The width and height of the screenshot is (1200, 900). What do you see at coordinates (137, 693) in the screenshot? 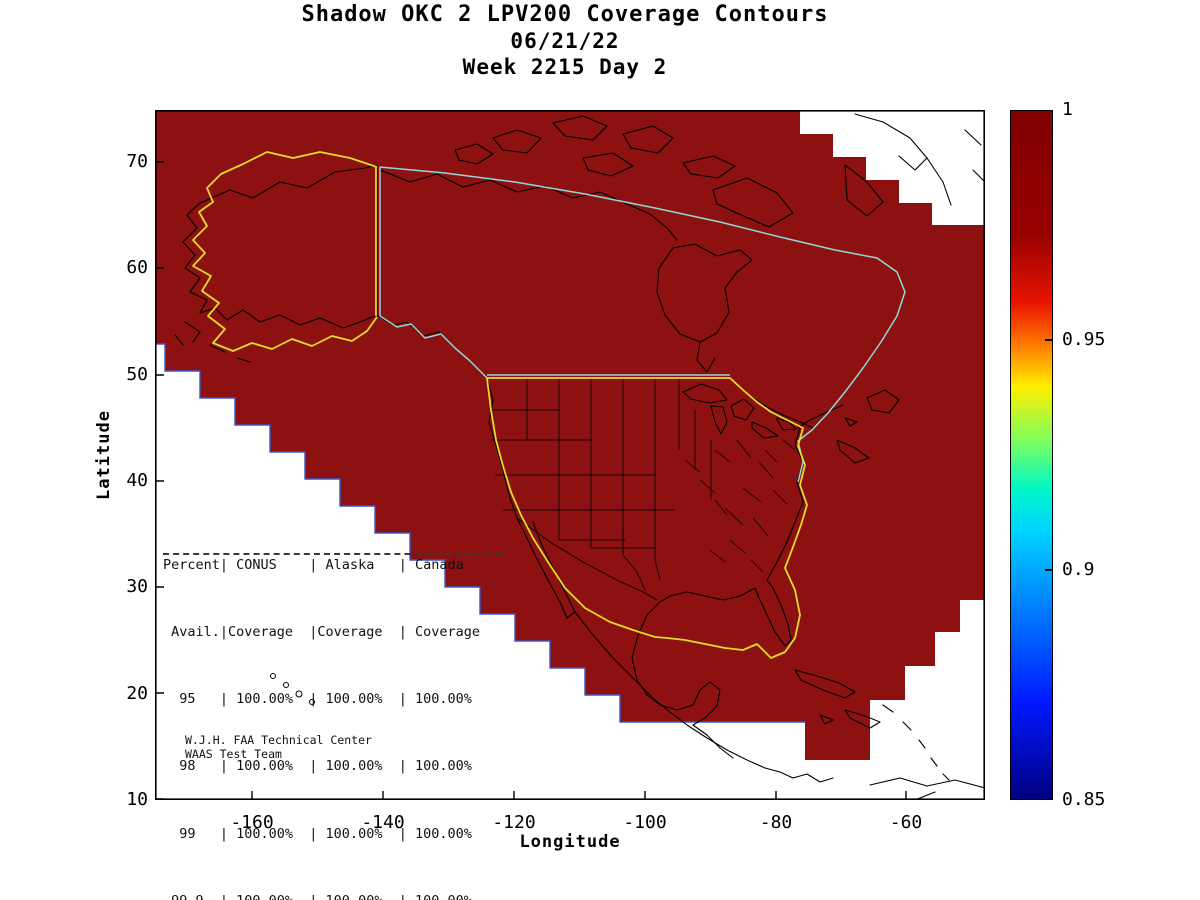
I see `y-tick-label: 20` at bounding box center [137, 693].